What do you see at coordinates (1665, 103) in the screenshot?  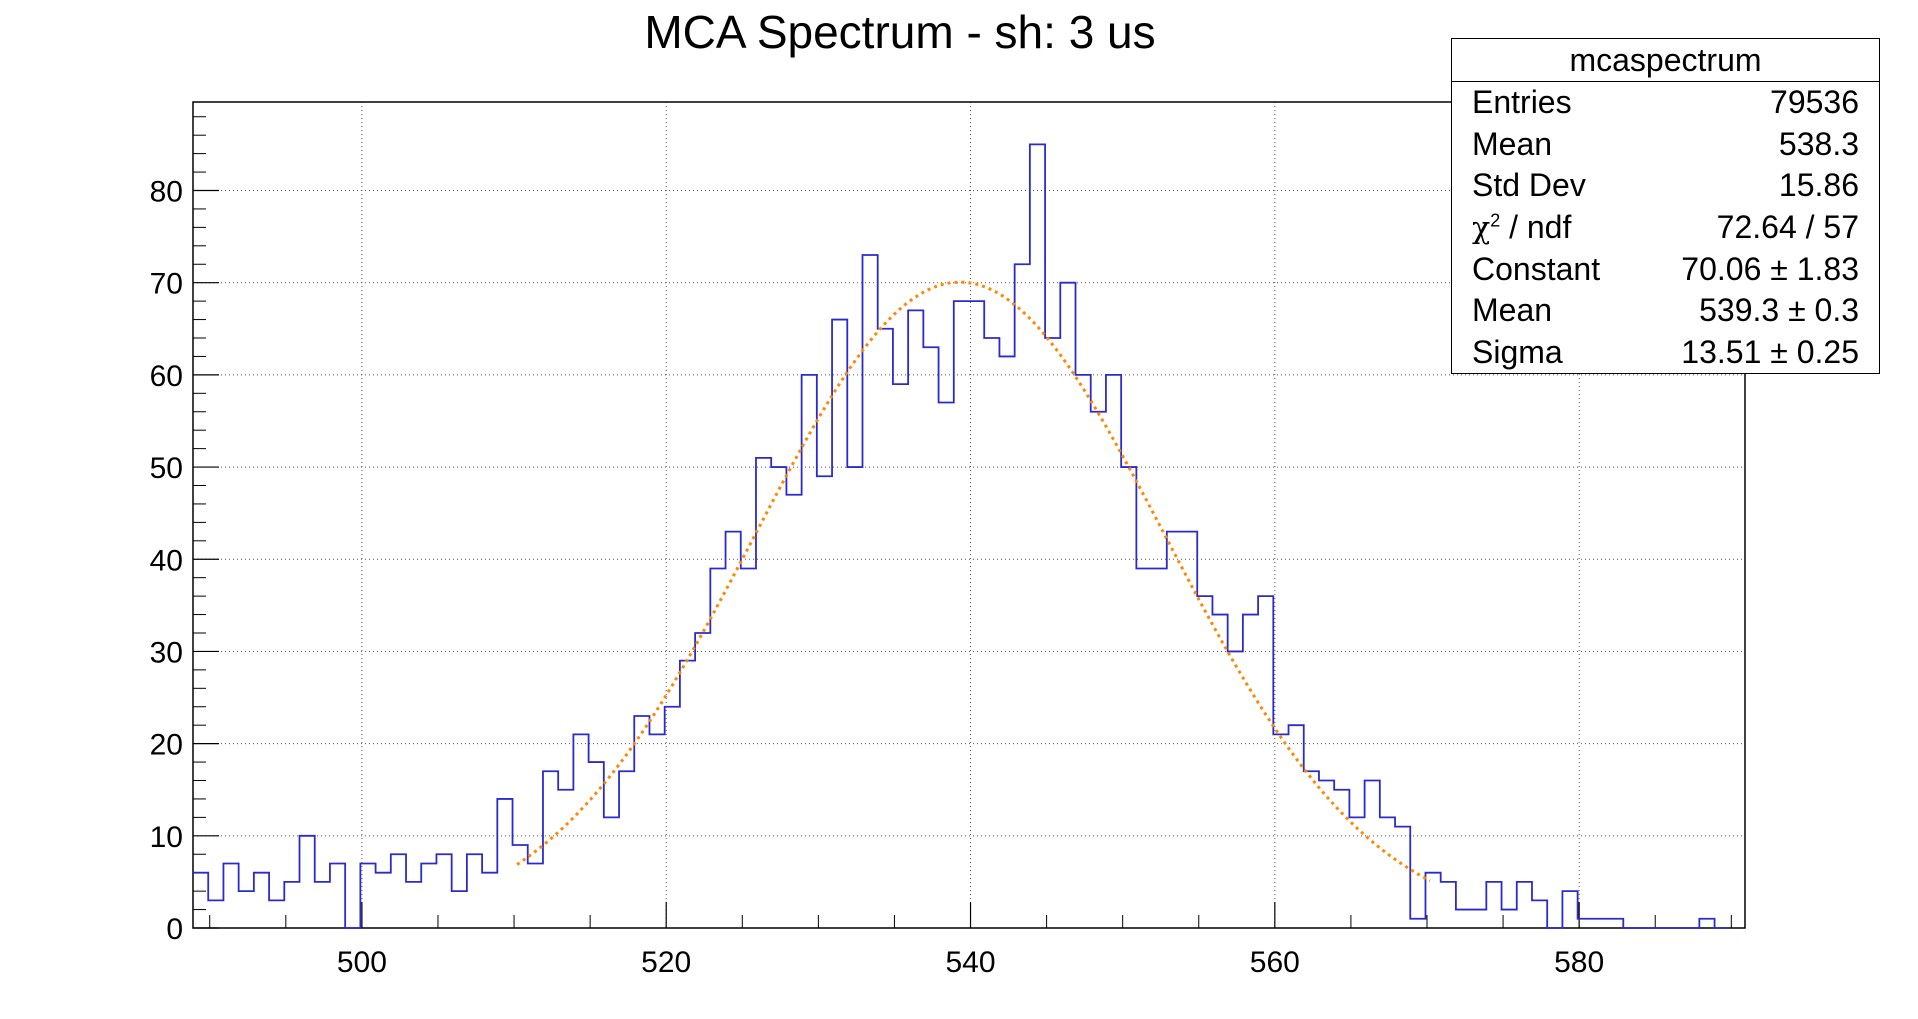 I see `stats-row-entries: Entries 79536` at bounding box center [1665, 103].